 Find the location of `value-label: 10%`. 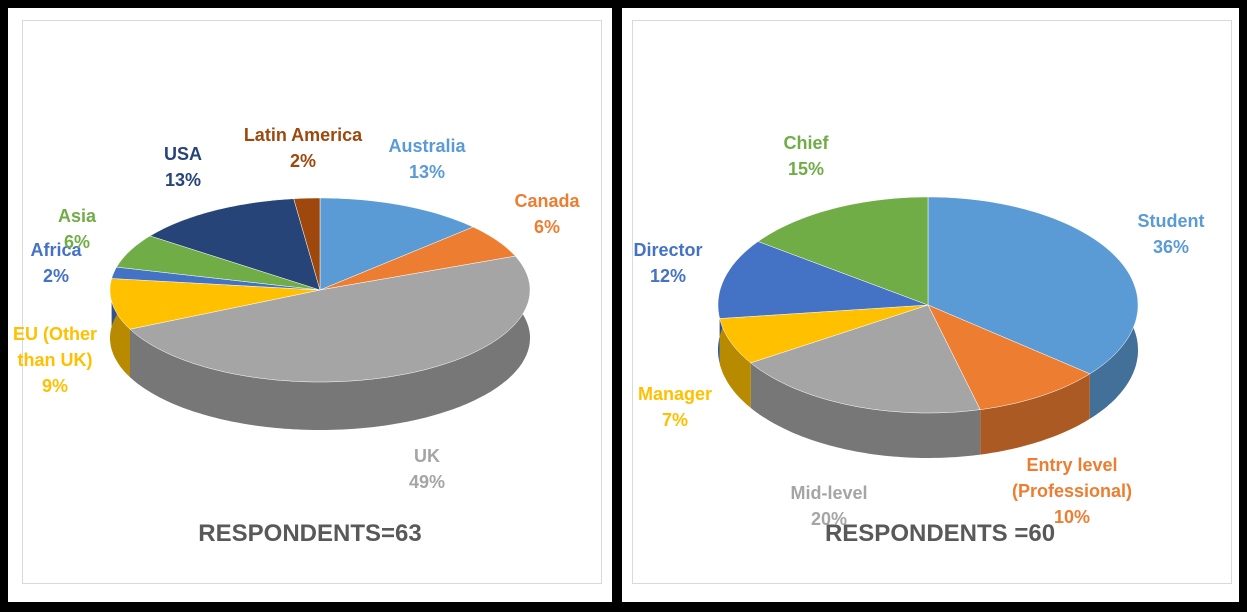

value-label: 10% is located at coordinates (1072, 517).